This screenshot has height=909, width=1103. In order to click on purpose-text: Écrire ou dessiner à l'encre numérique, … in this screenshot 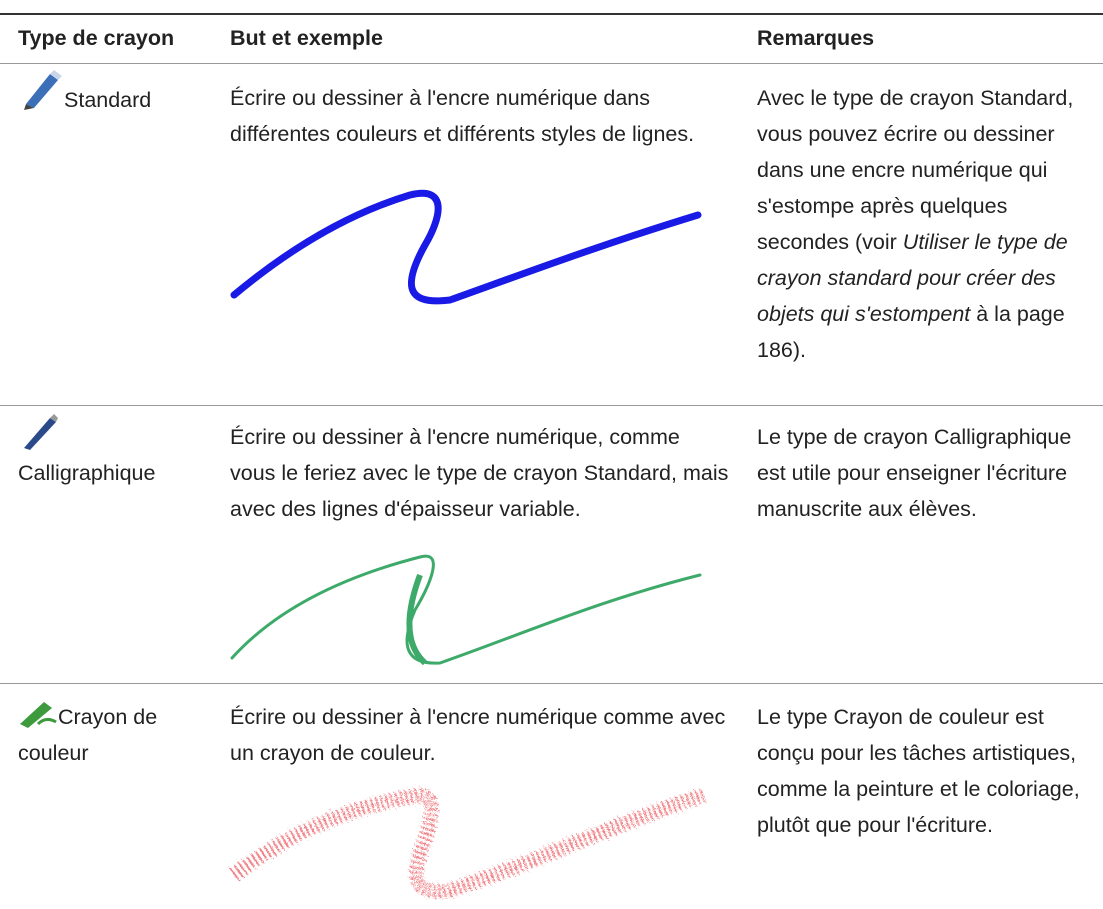, I will do `click(479, 473)`.